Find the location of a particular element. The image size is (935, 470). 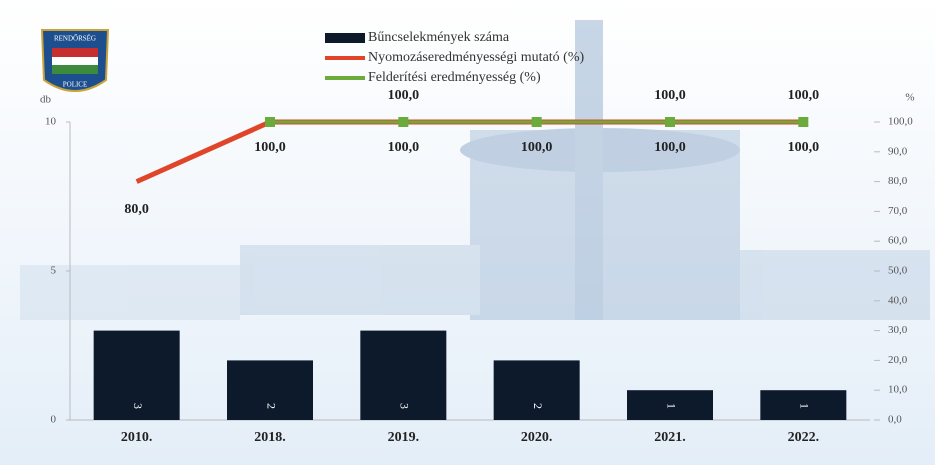

y2-tick-label: 90,0 is located at coordinates (898, 151).